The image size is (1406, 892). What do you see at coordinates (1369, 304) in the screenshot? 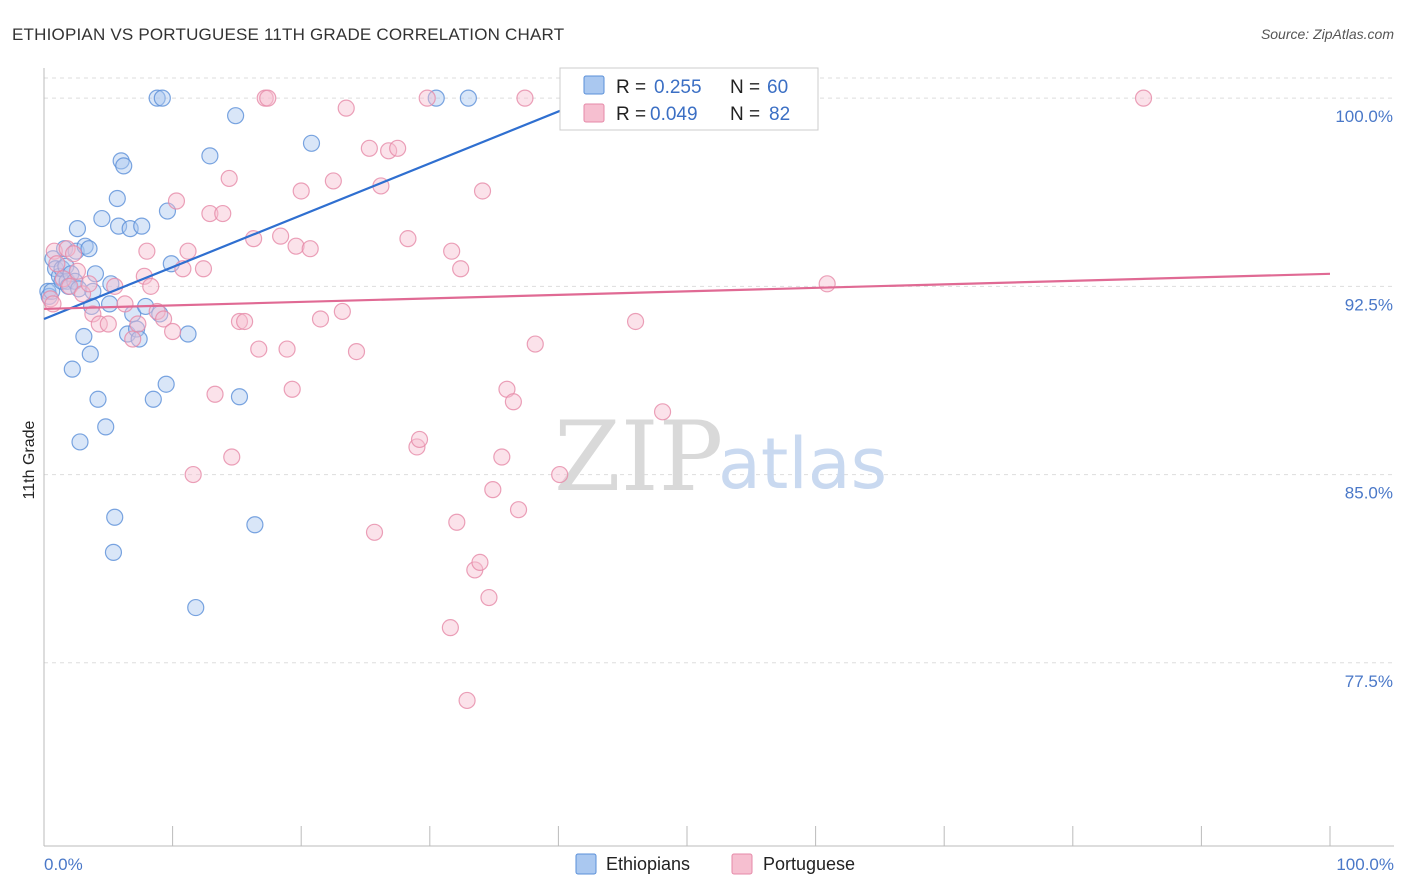
I see `y-tick-label: 92.5%` at bounding box center [1369, 304].